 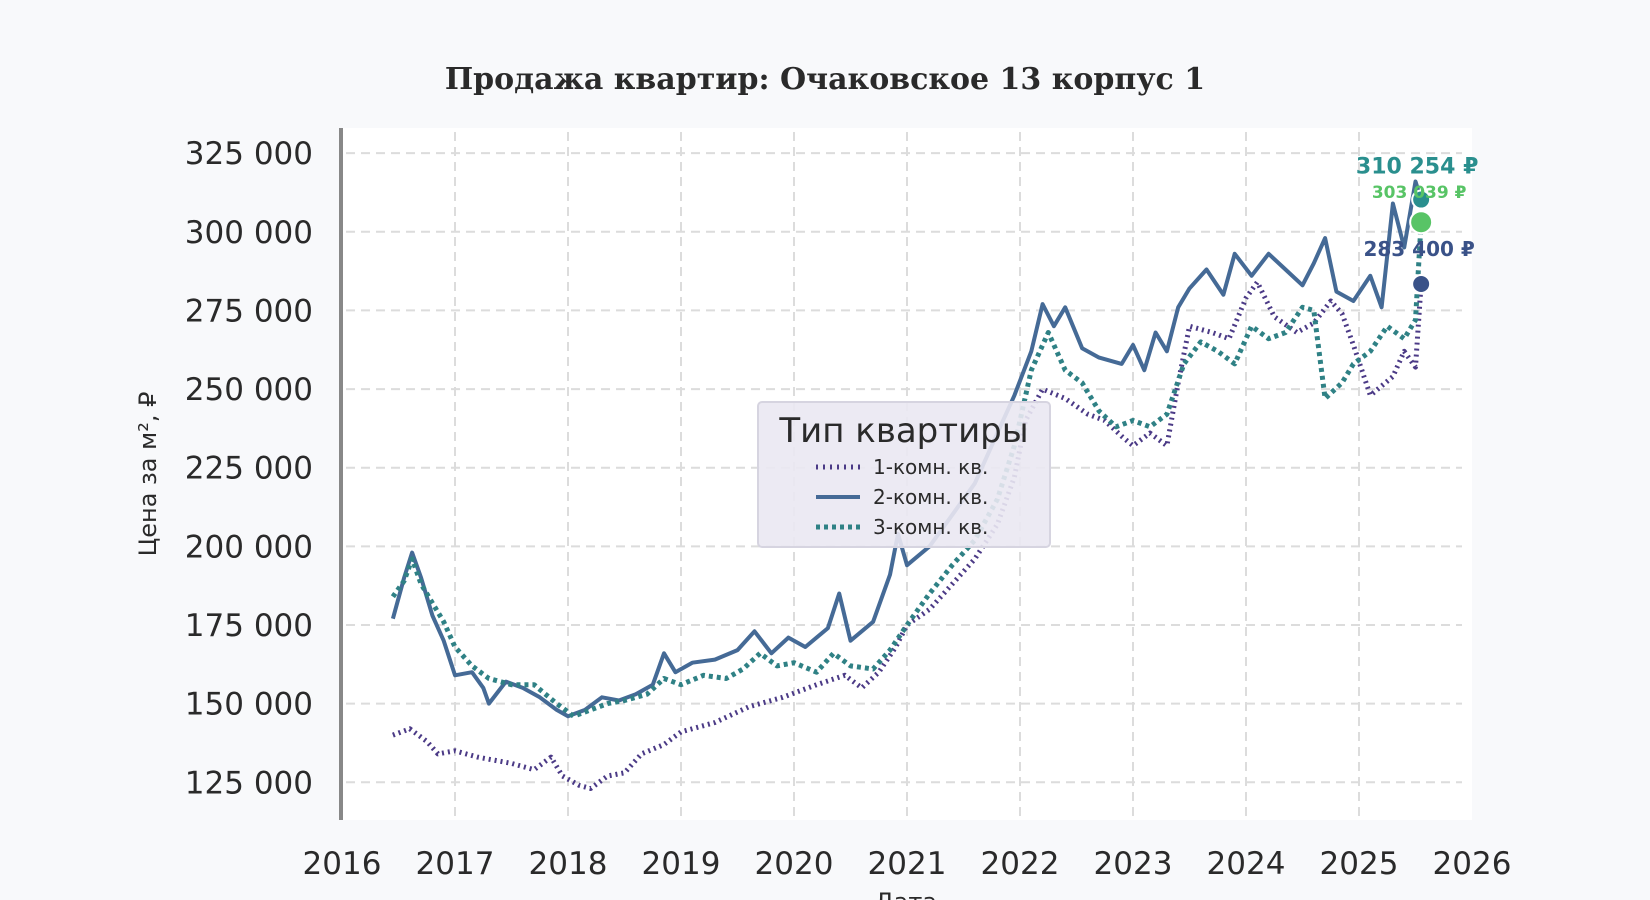 I want to click on x-tick-label: 2023, so click(x=1133, y=864).